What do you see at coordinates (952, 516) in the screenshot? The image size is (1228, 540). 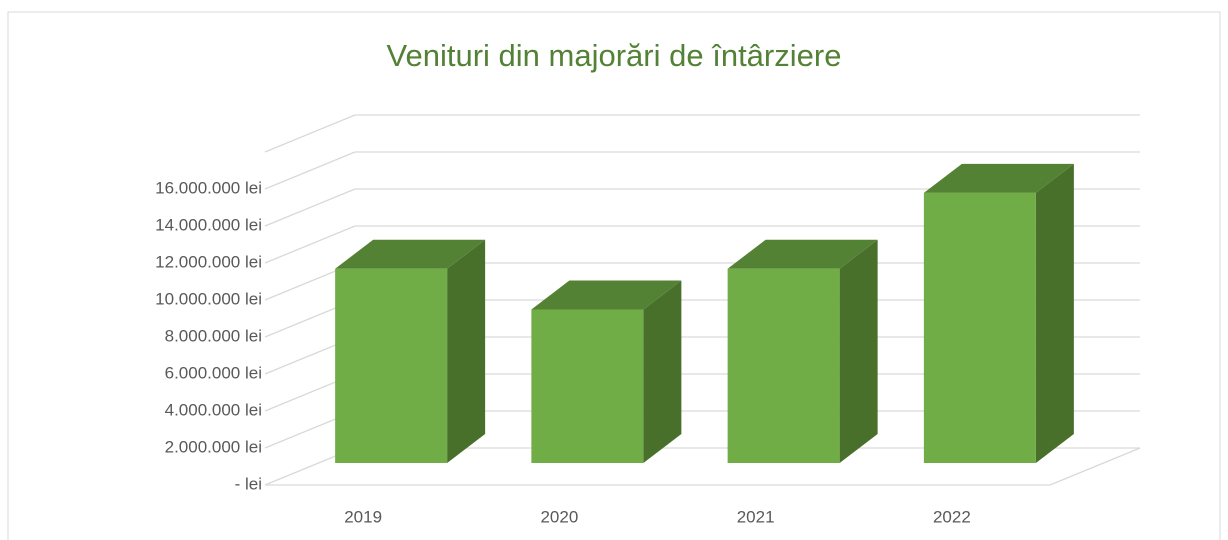 I see `x-tick-label: 2022` at bounding box center [952, 516].